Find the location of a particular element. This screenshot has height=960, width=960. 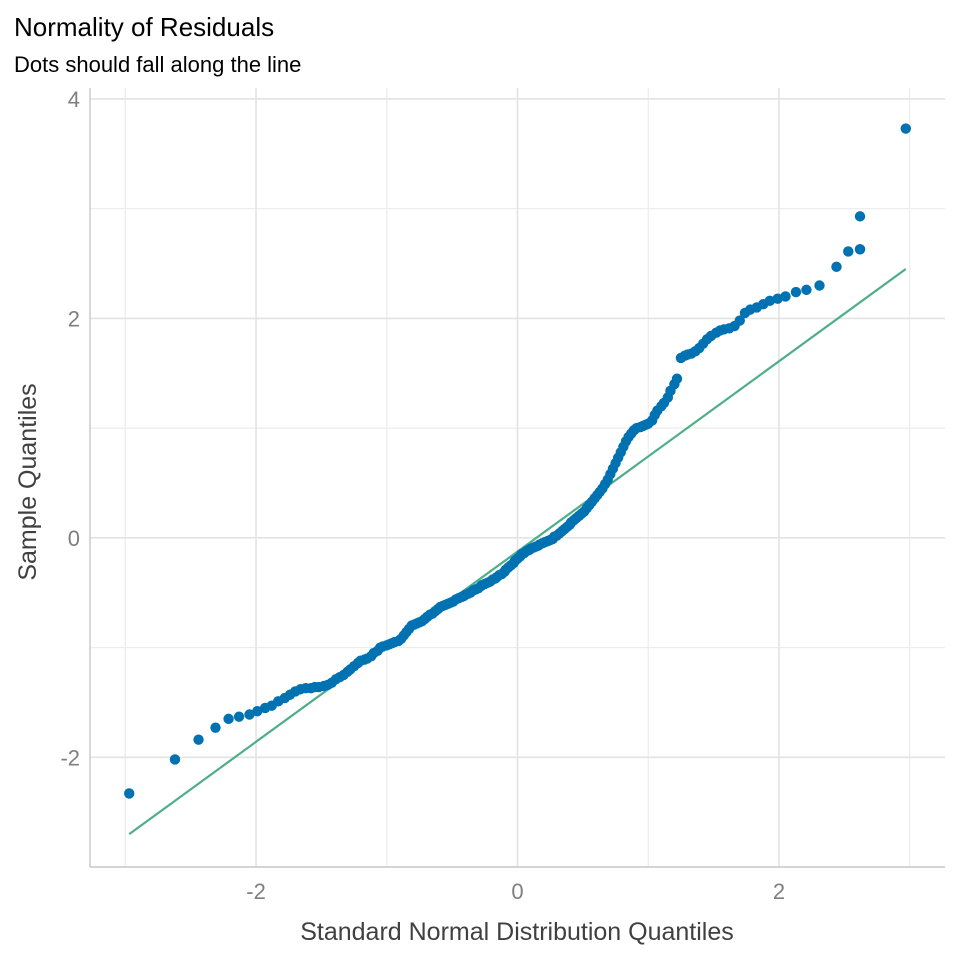

y-tick-label: -2 is located at coordinates (70, 757).